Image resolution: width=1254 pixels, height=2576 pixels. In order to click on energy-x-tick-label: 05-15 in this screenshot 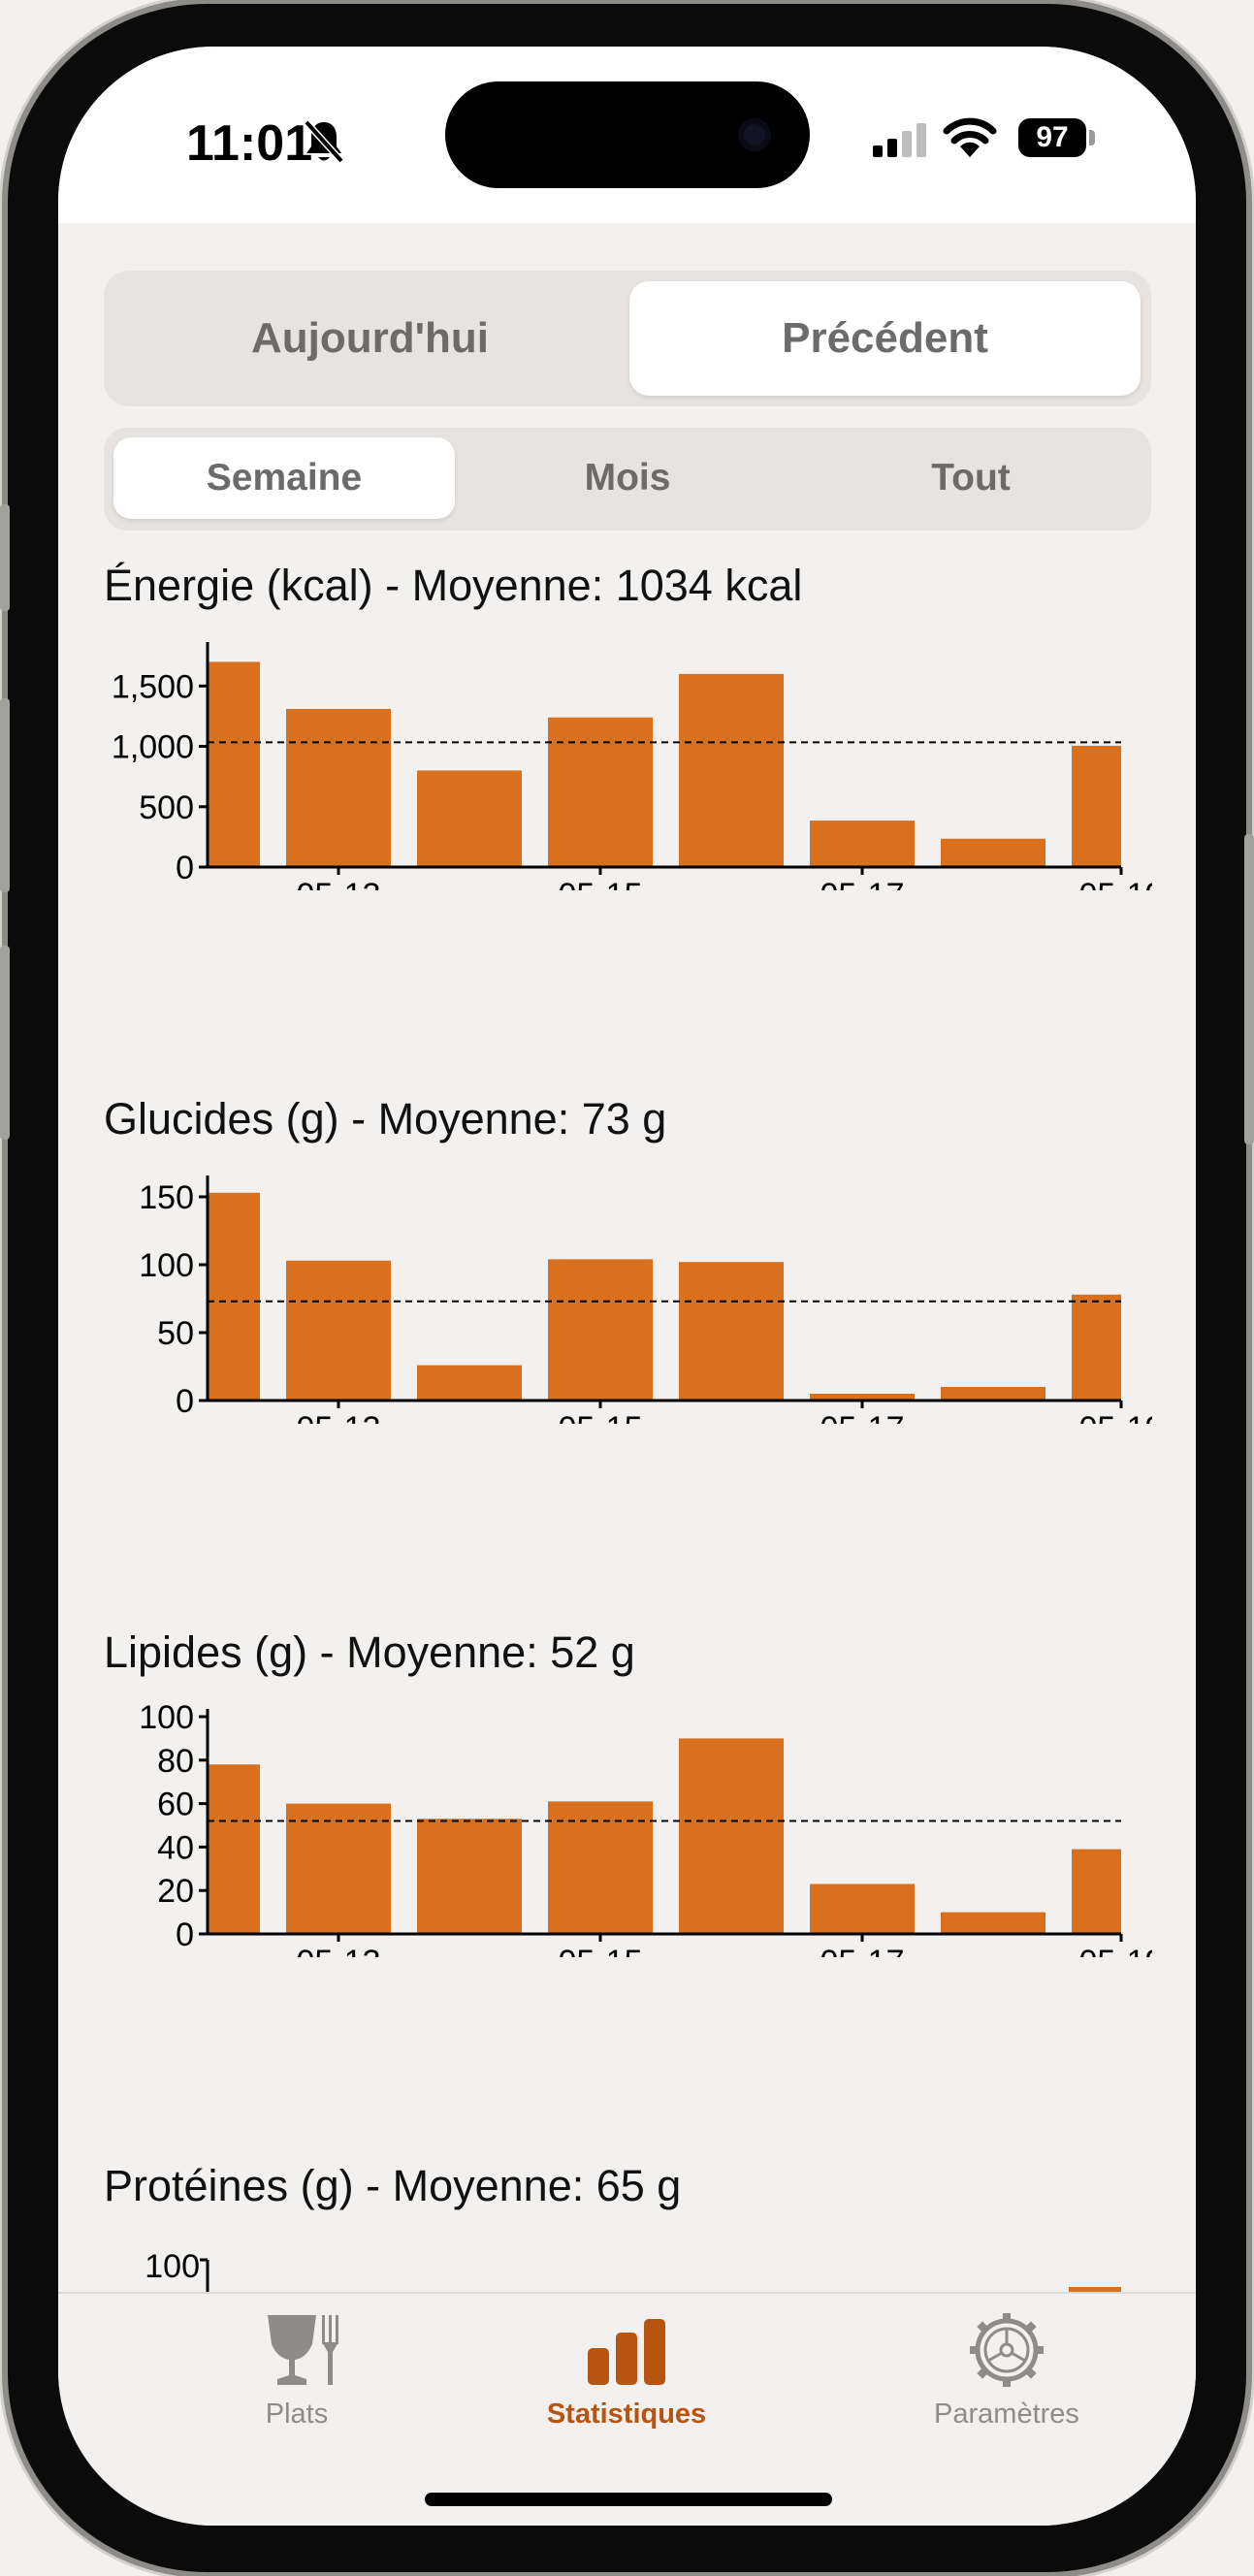, I will do `click(601, 883)`.